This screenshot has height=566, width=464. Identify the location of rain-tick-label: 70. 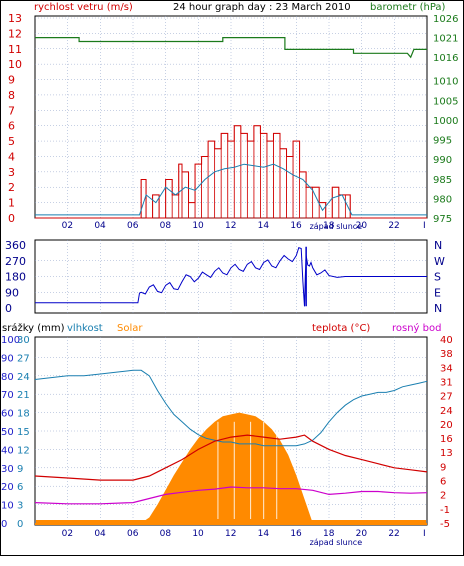
(7, 395).